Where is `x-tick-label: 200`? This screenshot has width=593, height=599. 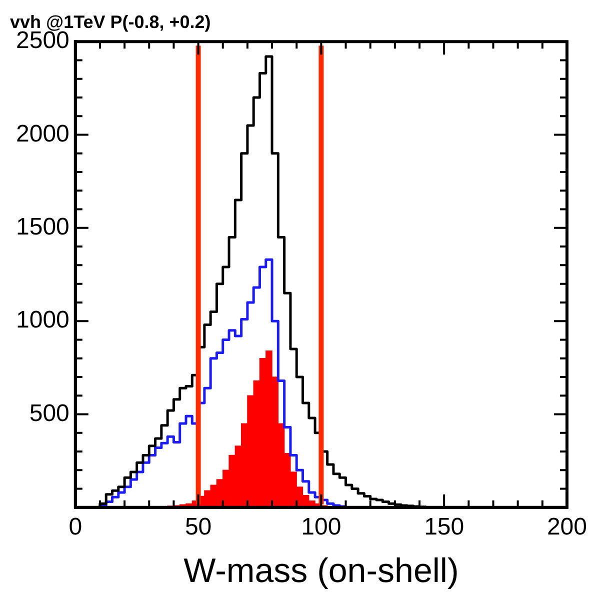
x-tick-label: 200 is located at coordinates (566, 526).